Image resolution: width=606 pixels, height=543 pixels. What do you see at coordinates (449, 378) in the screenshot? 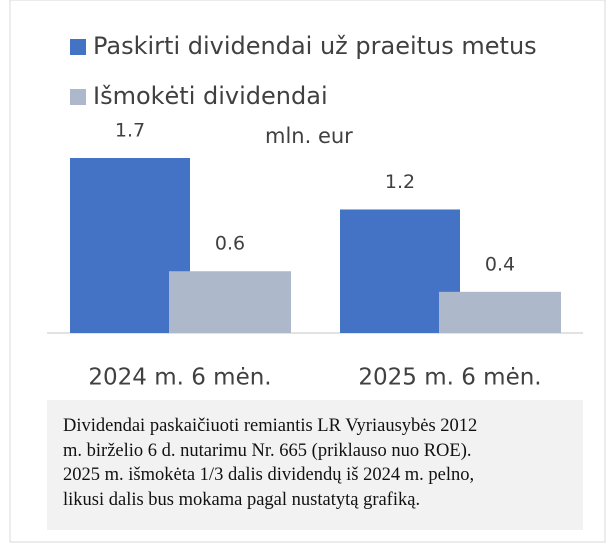
I see `x-tick-label: 2025 m. 6 mėn.` at bounding box center [449, 378].